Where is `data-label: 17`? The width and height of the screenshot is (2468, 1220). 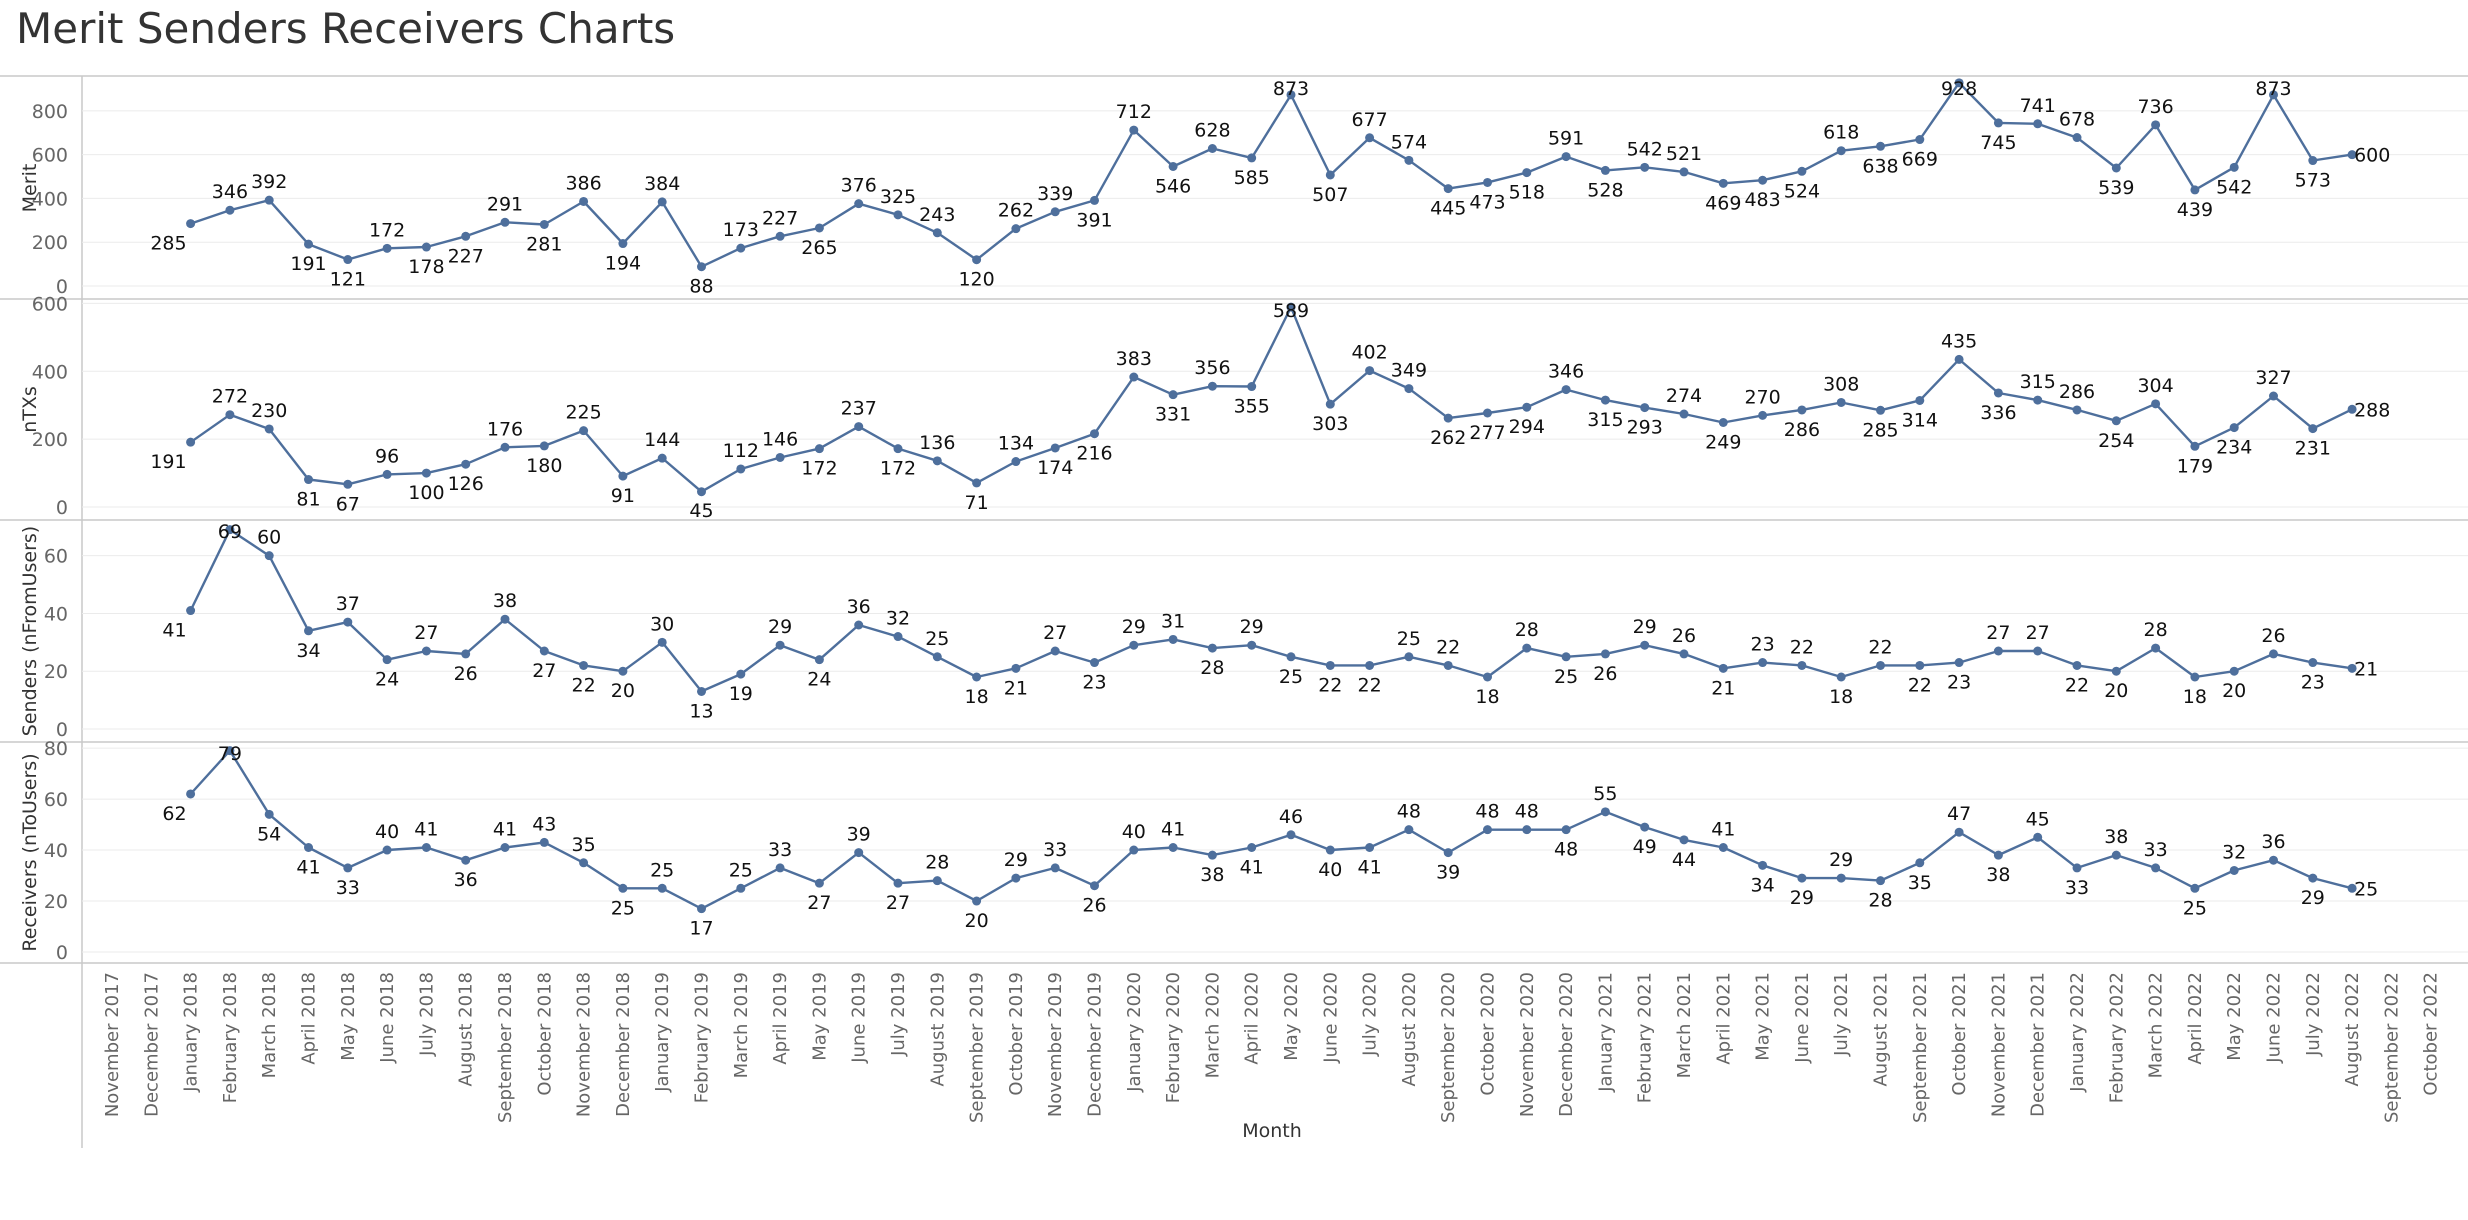 data-label: 17 is located at coordinates (701, 929).